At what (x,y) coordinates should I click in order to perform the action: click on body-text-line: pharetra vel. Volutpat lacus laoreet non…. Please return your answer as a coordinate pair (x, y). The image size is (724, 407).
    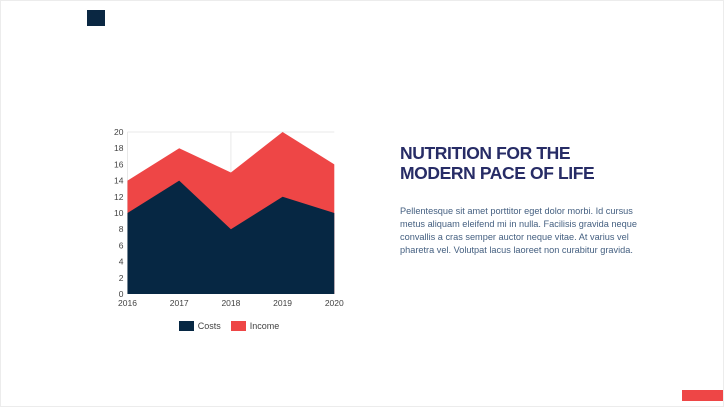
    Looking at the image, I should click on (516, 249).